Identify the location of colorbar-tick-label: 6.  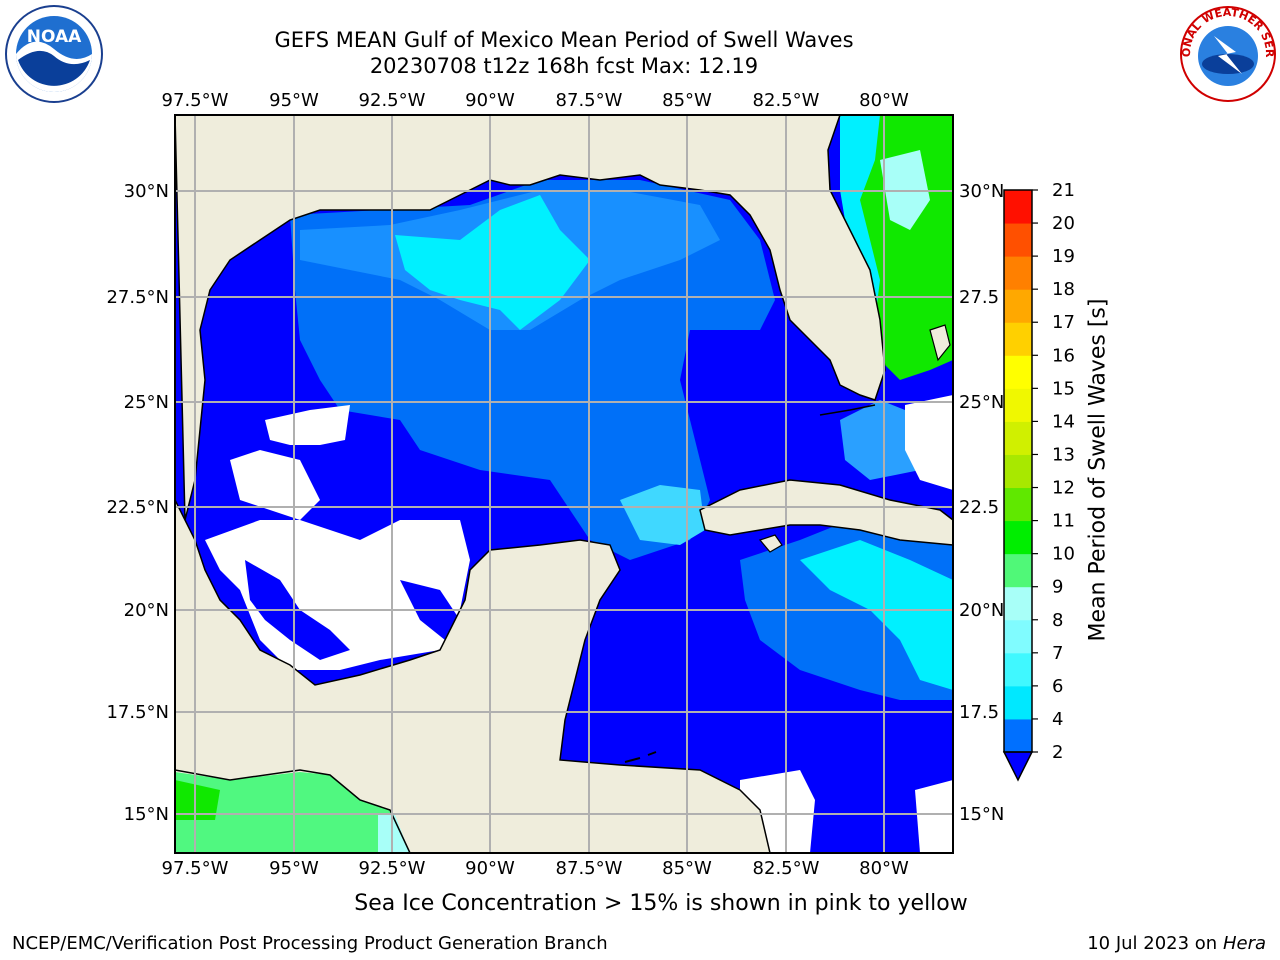
(1057, 686).